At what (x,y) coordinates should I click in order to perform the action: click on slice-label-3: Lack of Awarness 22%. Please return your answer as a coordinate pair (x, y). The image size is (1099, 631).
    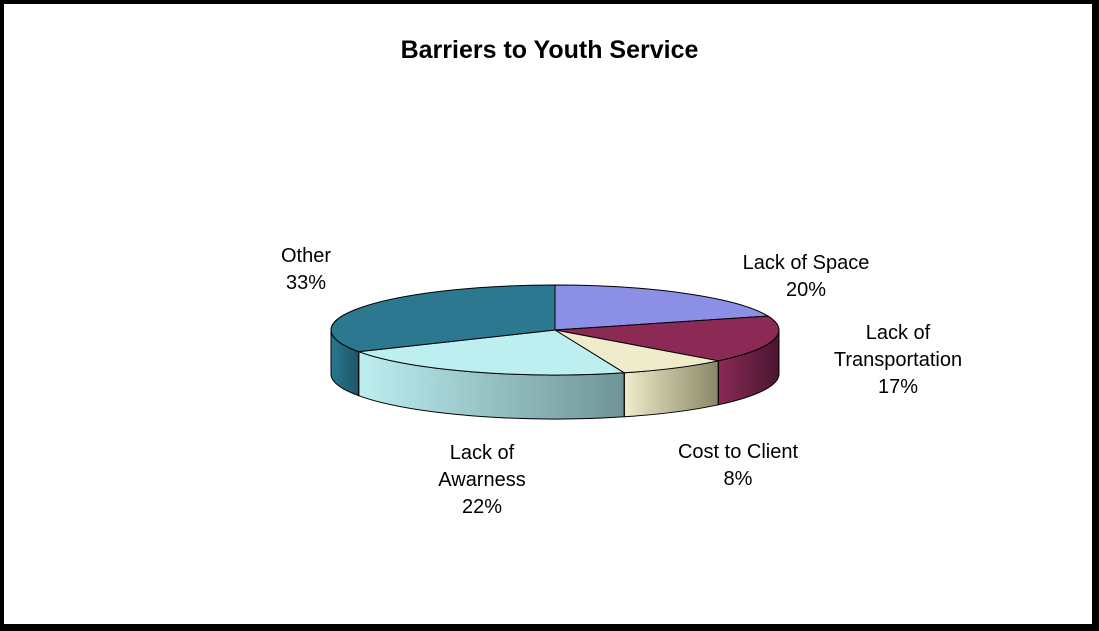
    Looking at the image, I should click on (481, 480).